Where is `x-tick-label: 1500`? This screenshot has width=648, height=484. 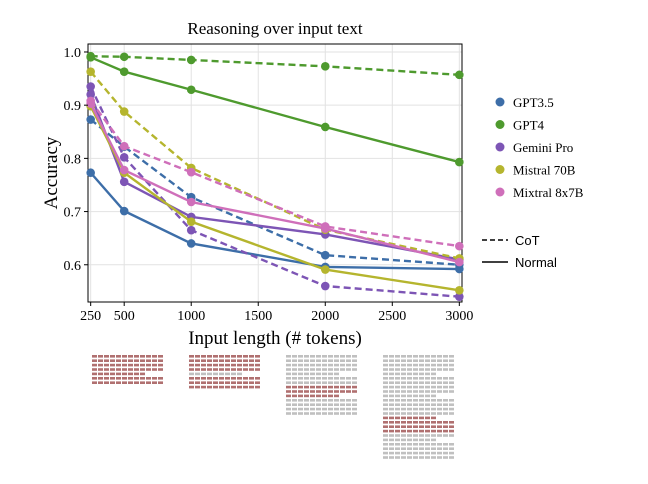
x-tick-label: 1500 is located at coordinates (258, 316).